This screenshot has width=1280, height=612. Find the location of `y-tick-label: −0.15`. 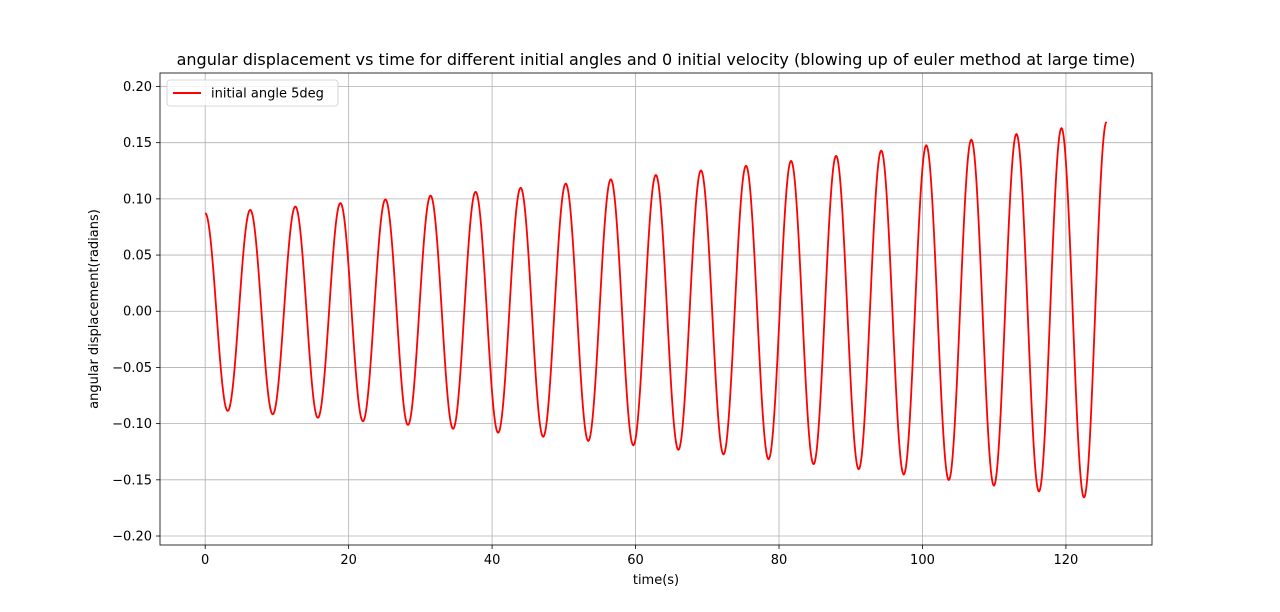

y-tick-label: −0.15 is located at coordinates (132, 480).